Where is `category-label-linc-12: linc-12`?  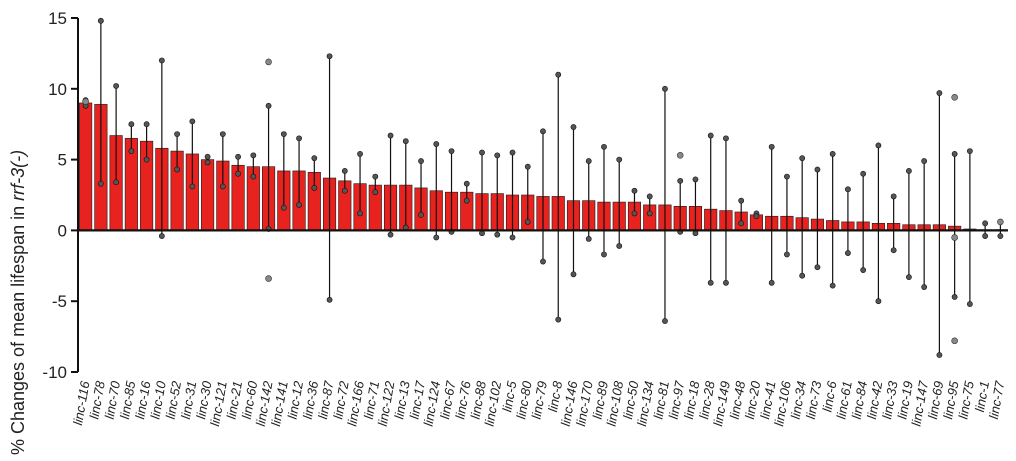 category-label-linc-12: linc-12 is located at coordinates (296, 399).